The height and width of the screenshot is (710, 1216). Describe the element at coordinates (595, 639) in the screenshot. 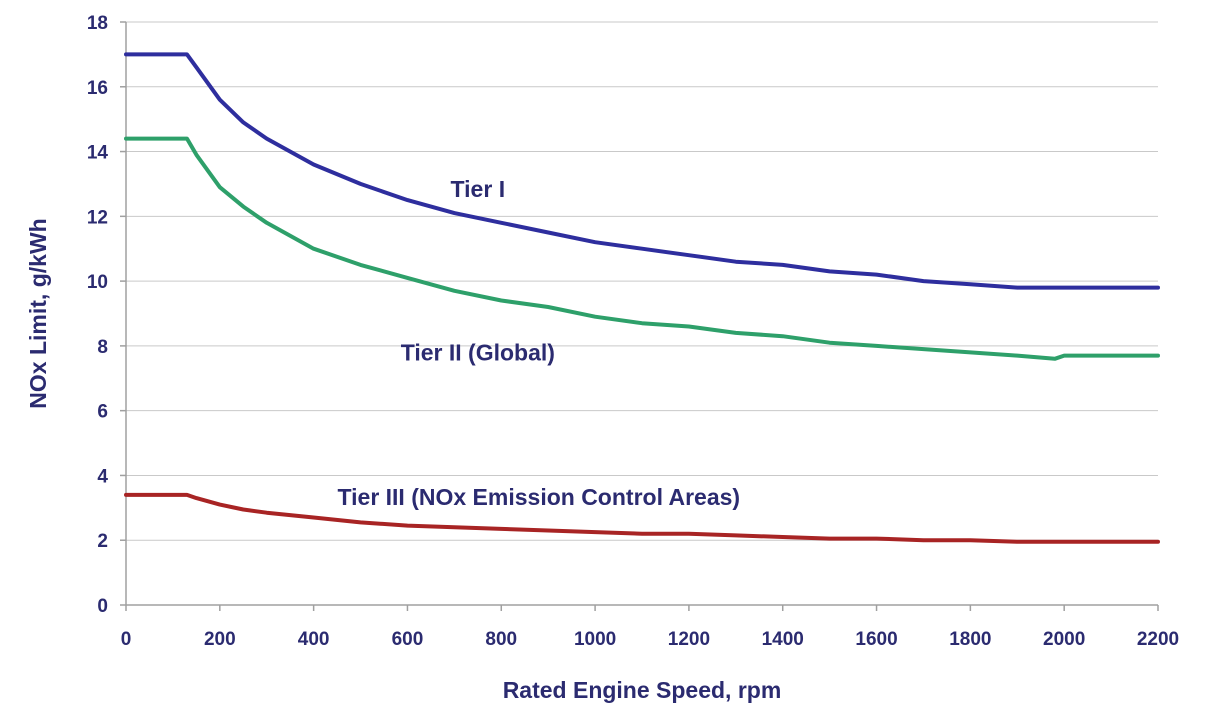

I see `x-tick-label: 1000` at that location.